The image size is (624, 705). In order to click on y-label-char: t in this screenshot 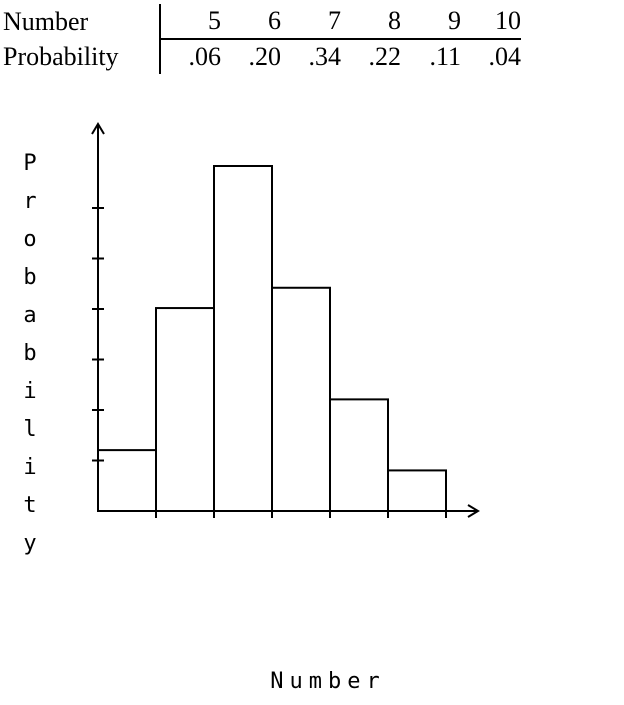, I will do `click(29, 505)`.